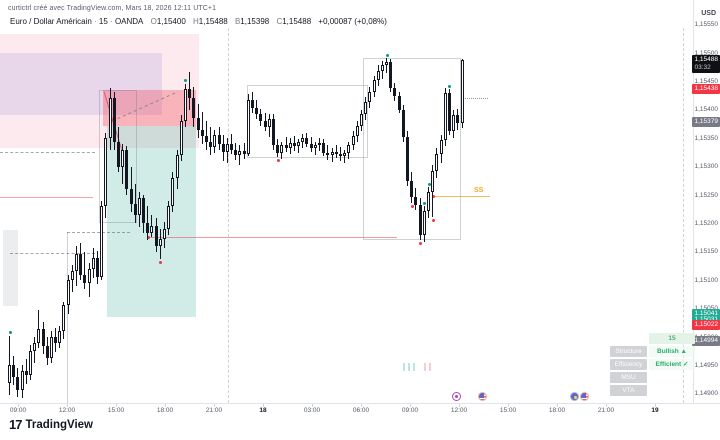  What do you see at coordinates (702, 67) in the screenshot?
I see `bar-countdown: 03:32` at bounding box center [702, 67].